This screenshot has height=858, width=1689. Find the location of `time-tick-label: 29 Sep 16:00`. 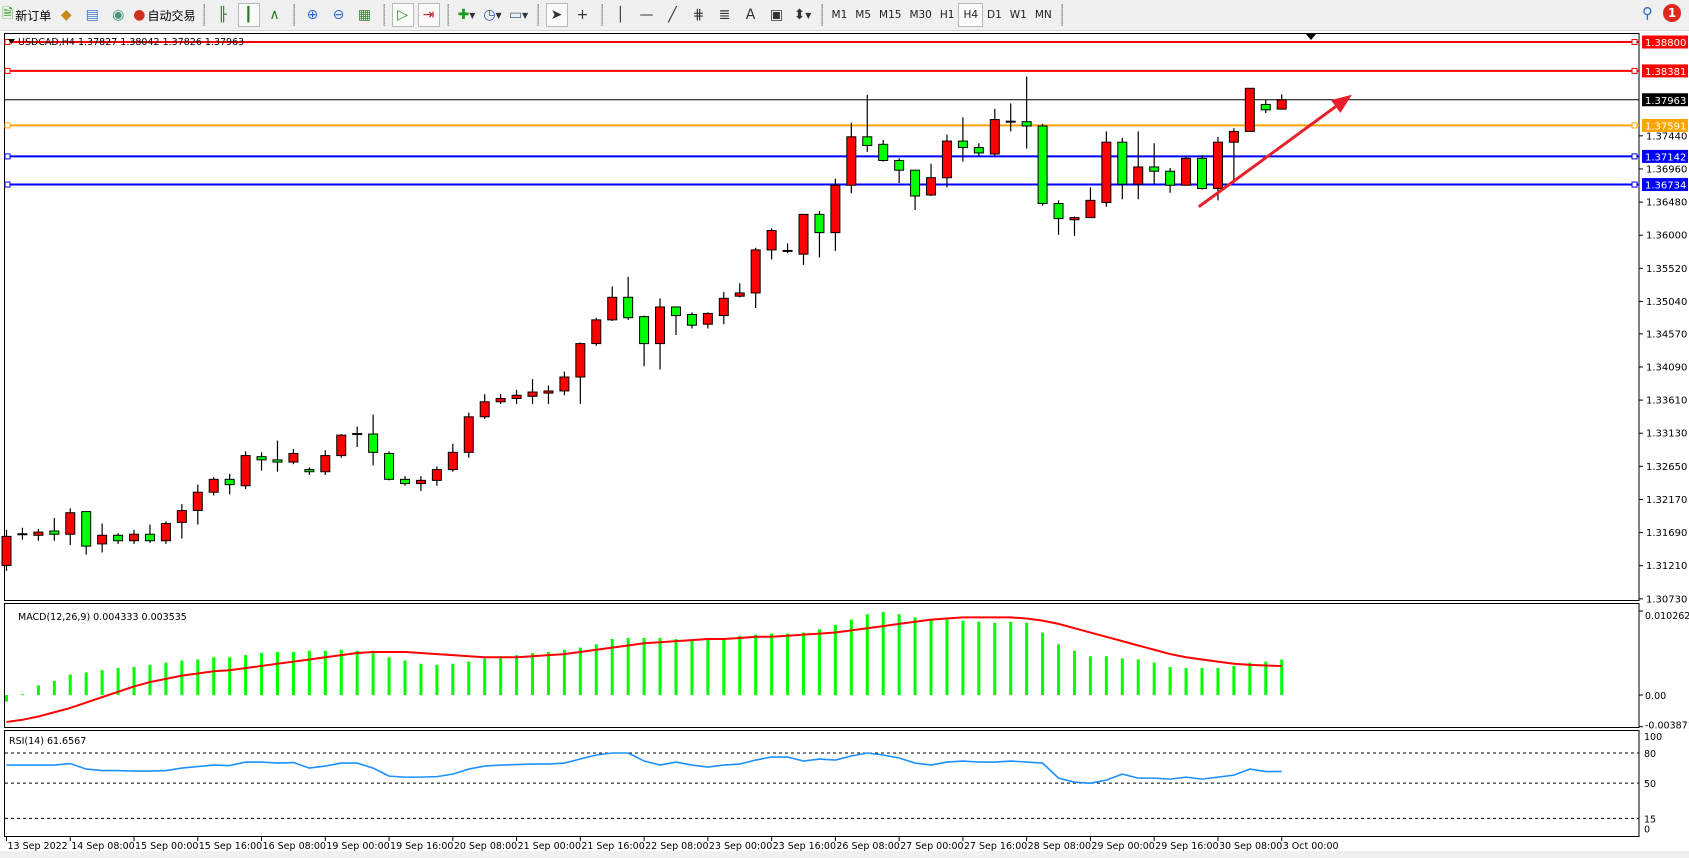

time-tick-label: 29 Sep 16:00 is located at coordinates (1186, 846).